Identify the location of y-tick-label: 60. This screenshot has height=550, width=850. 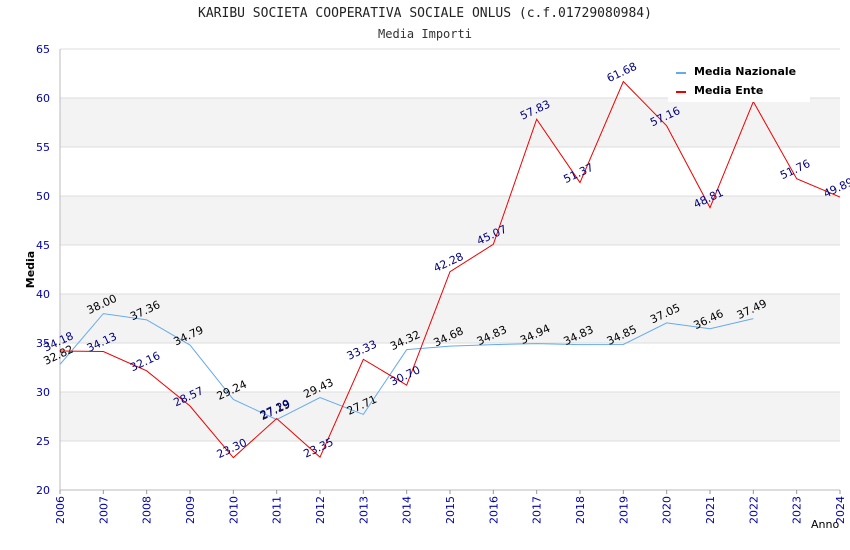
(43, 98).